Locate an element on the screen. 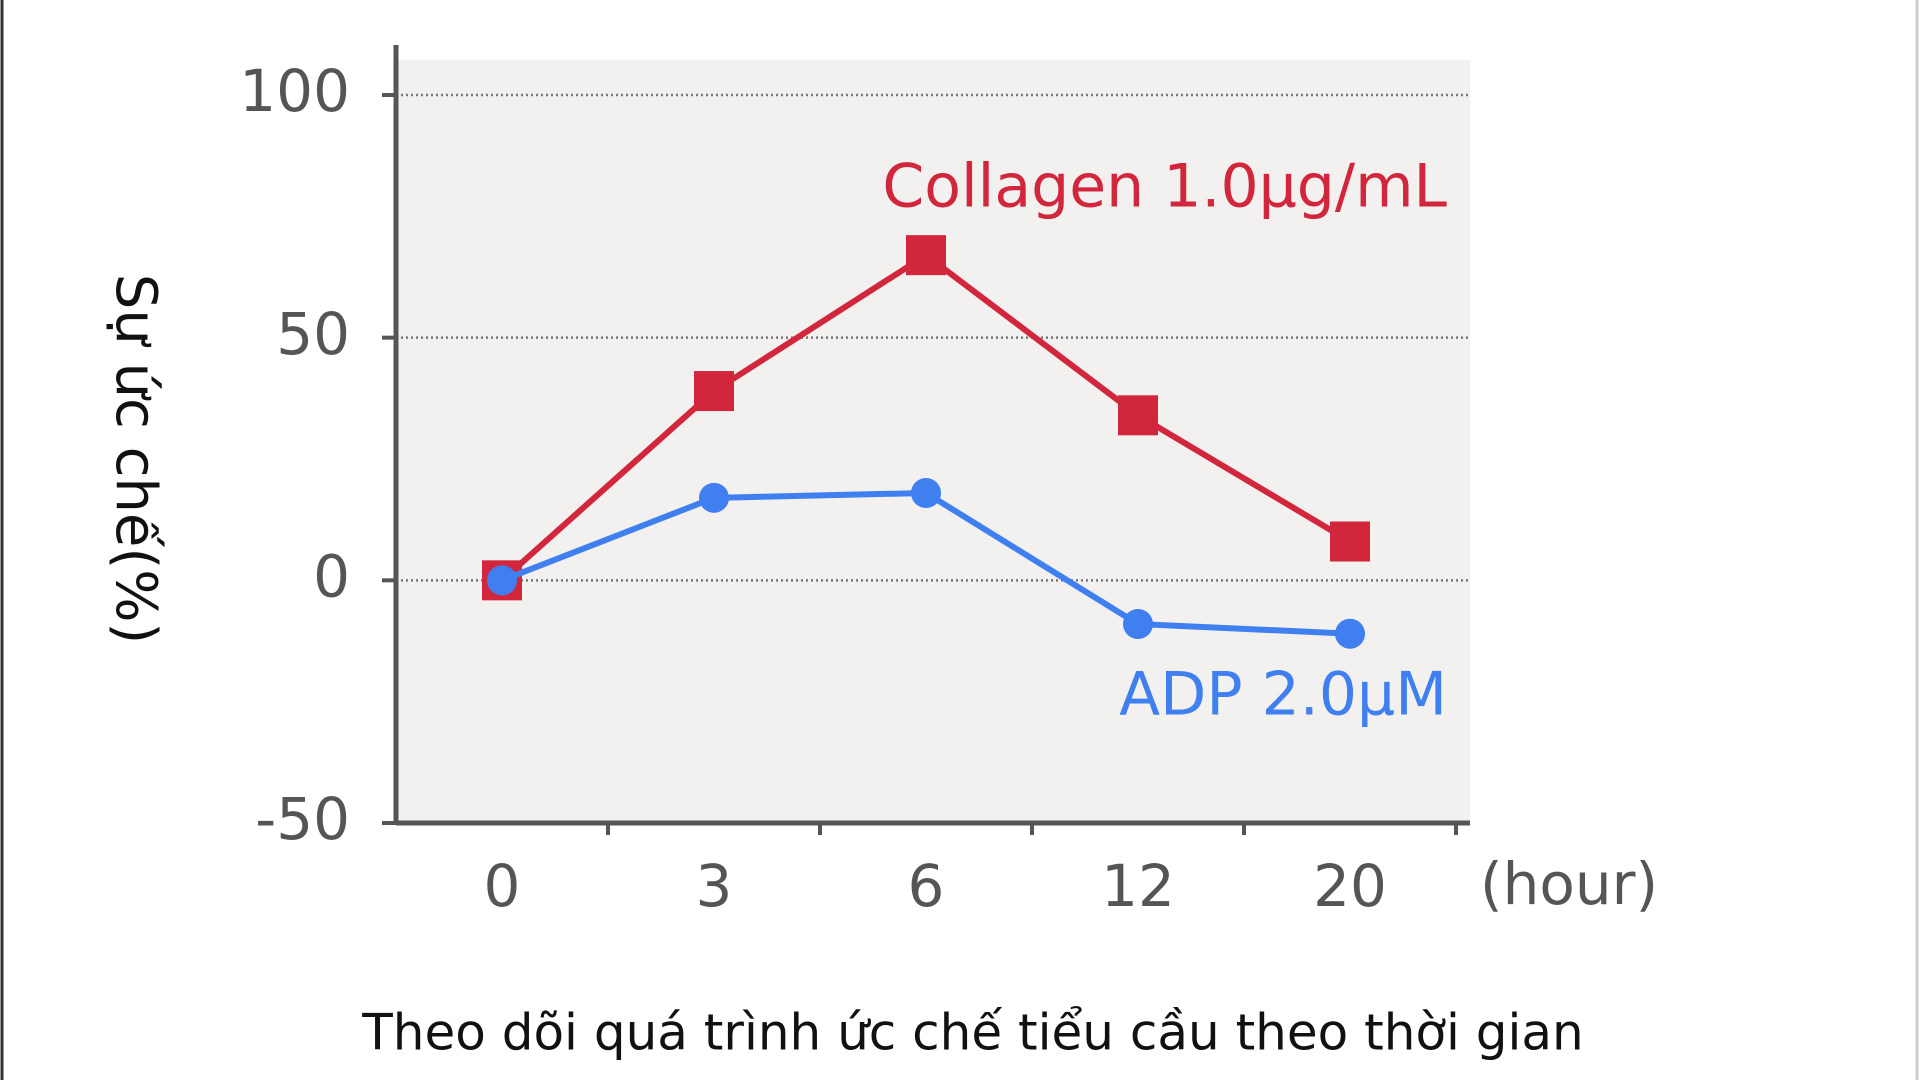  x-axis-label: (hour) is located at coordinates (1569, 884).